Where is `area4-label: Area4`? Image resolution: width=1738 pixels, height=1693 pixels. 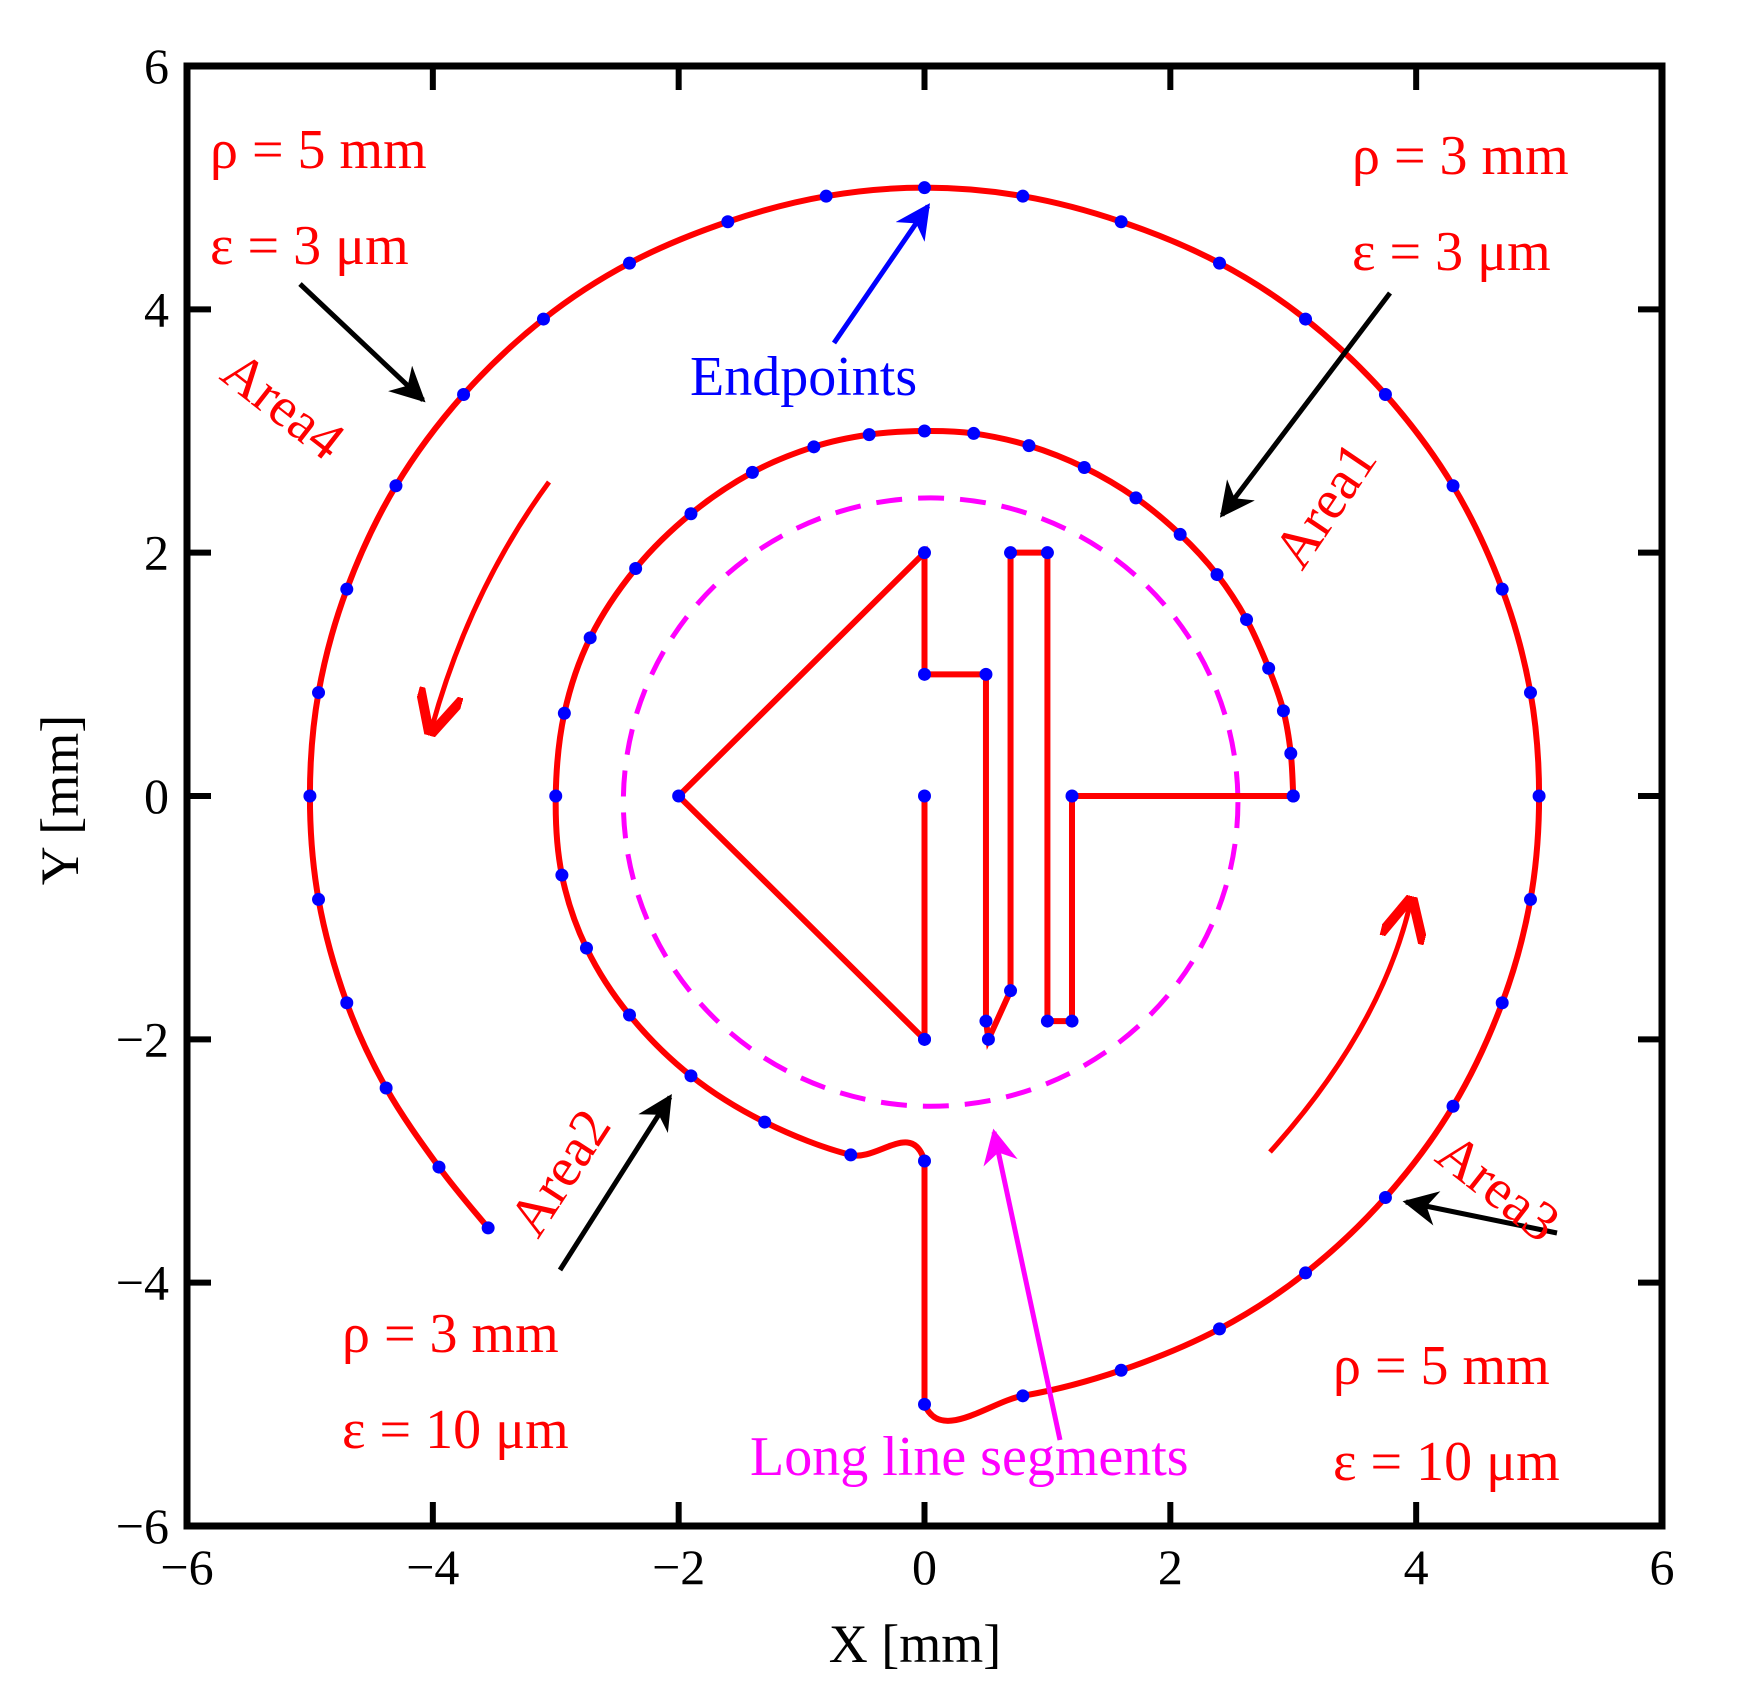 area4-label: Area4 is located at coordinates (283, 405).